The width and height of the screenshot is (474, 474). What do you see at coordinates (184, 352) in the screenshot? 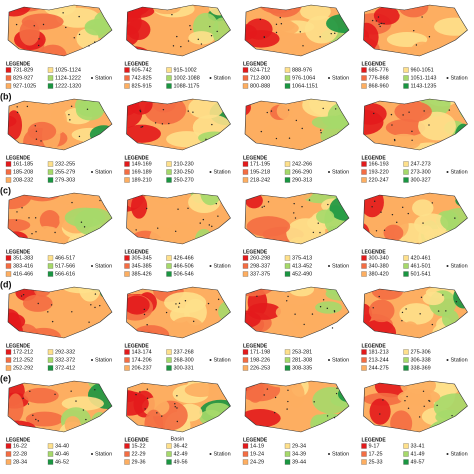
I see `legend-entry: 237-268` at bounding box center [184, 352].